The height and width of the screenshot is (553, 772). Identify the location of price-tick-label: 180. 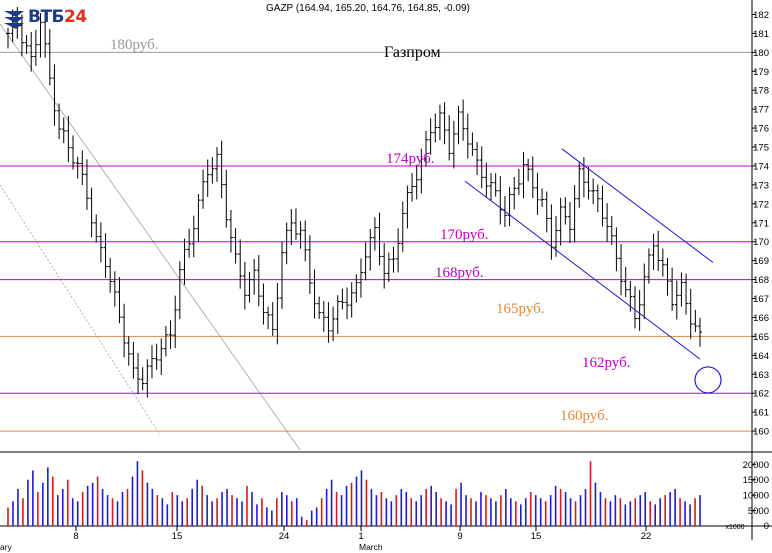
(761, 53).